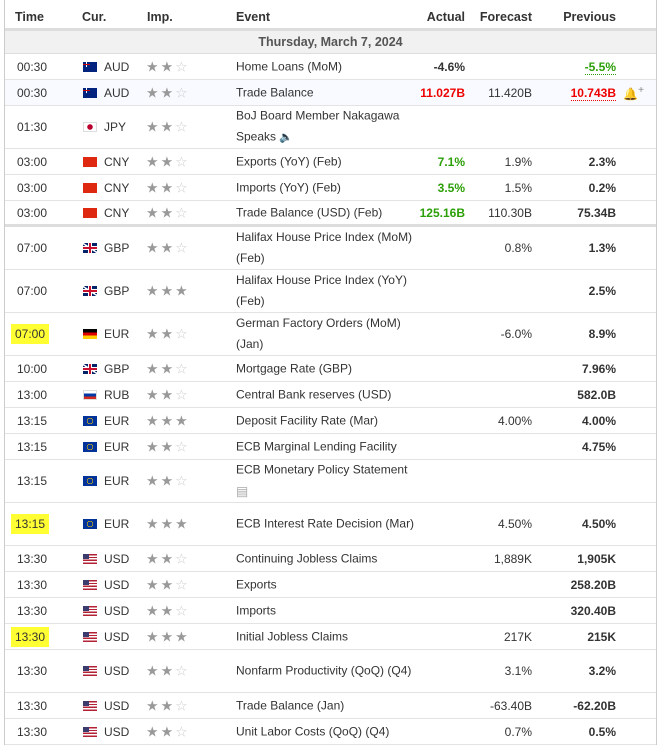 Image resolution: width=662 pixels, height=745 pixels. What do you see at coordinates (286, 137) in the screenshot?
I see `speaker-icon: 🔈` at bounding box center [286, 137].